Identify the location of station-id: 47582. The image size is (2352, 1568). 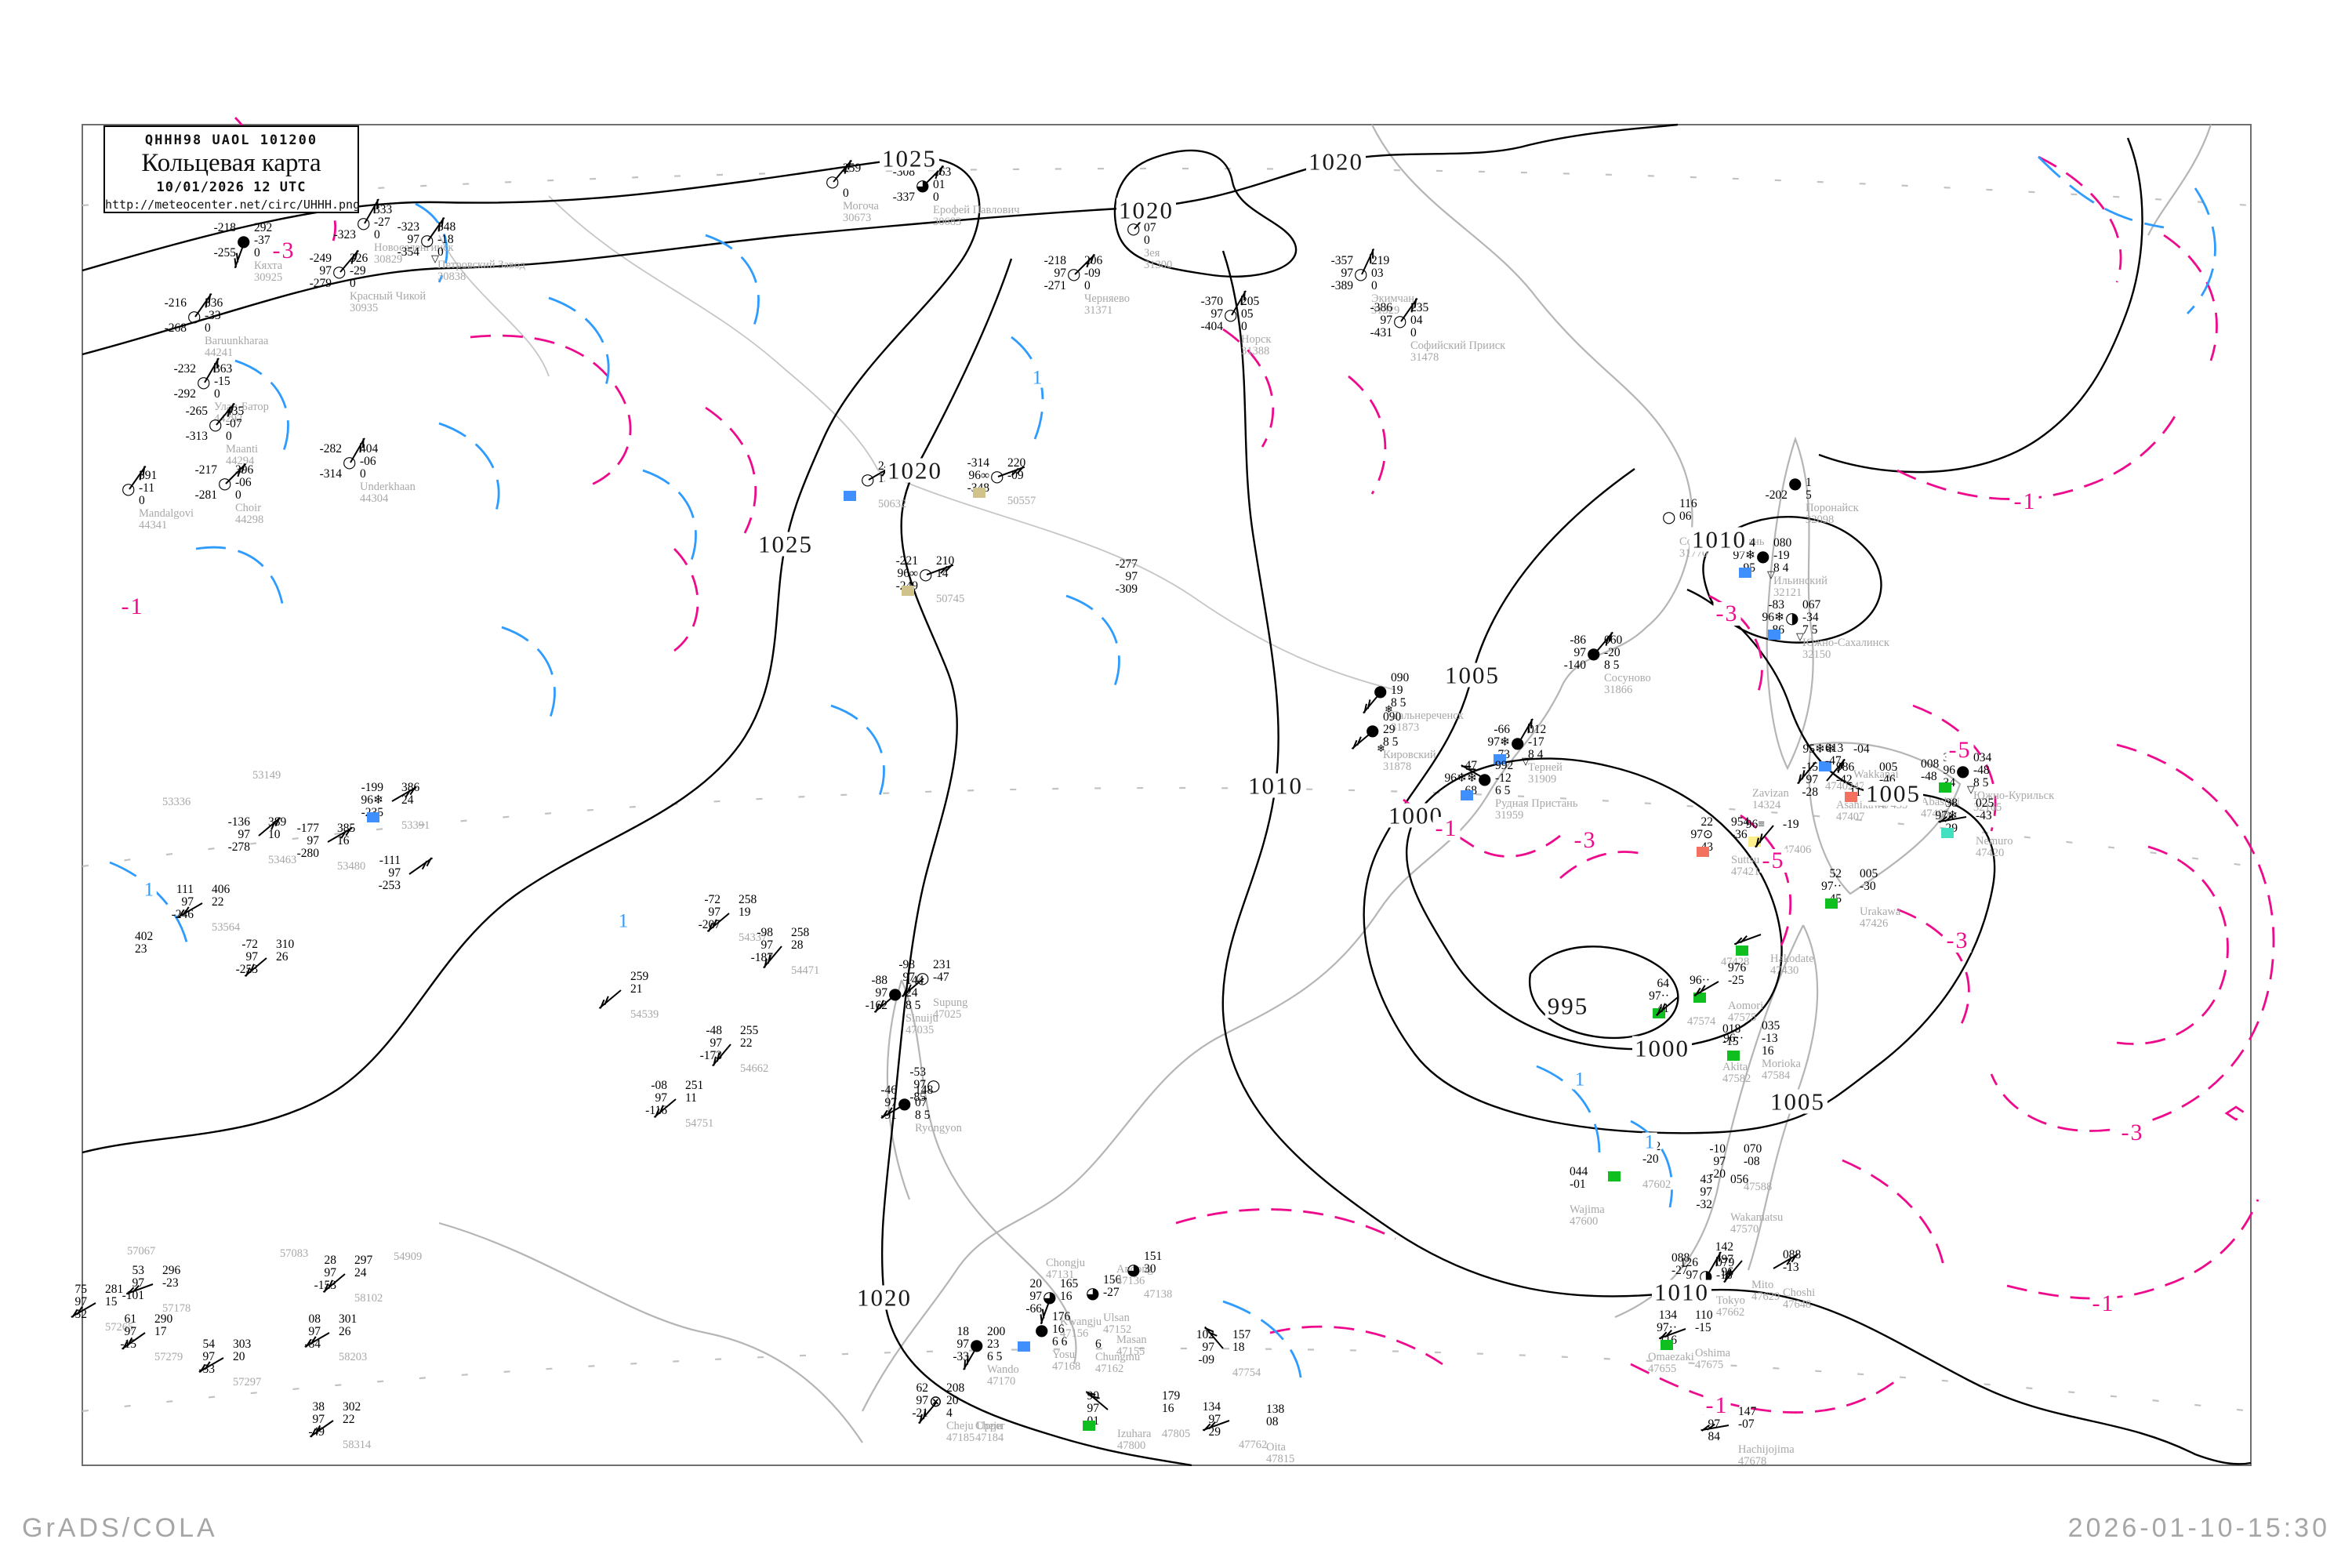
(1737, 1079).